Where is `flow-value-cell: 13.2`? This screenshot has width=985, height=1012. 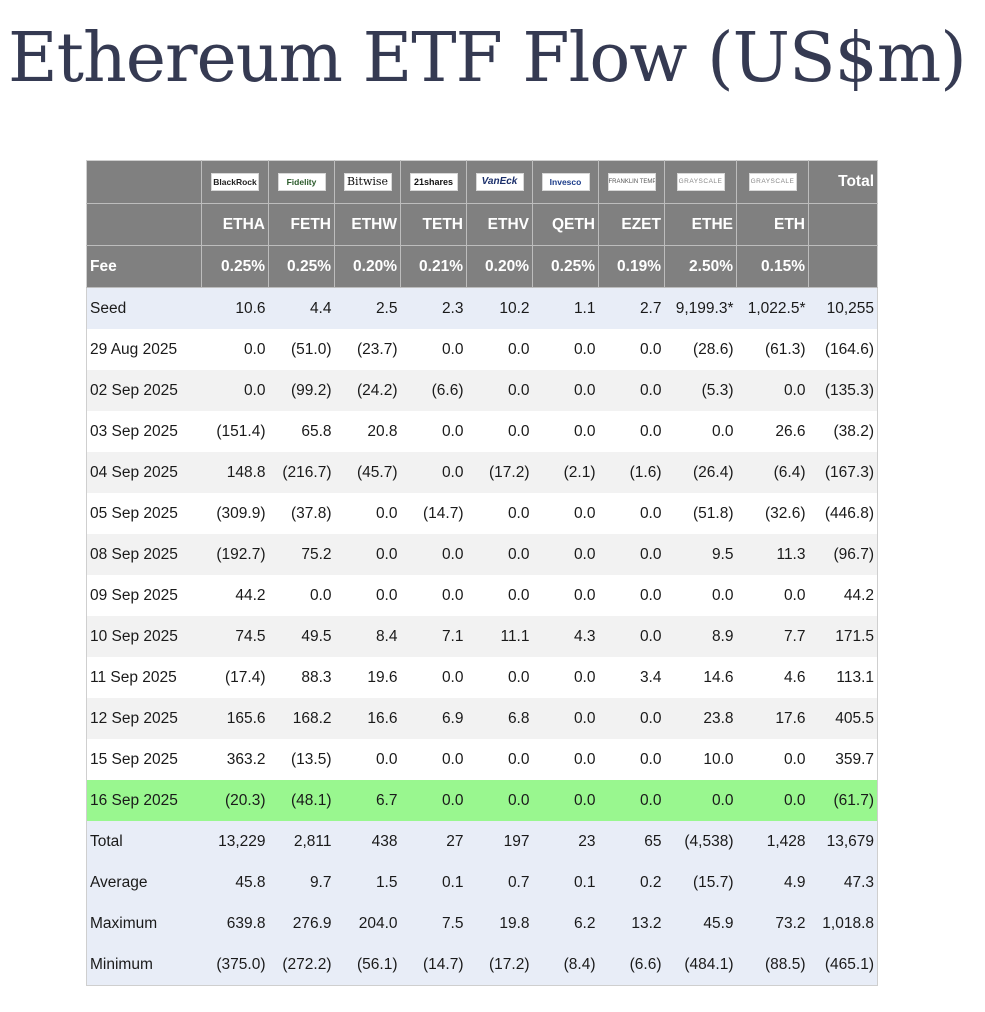
flow-value-cell: 13.2 is located at coordinates (631, 923).